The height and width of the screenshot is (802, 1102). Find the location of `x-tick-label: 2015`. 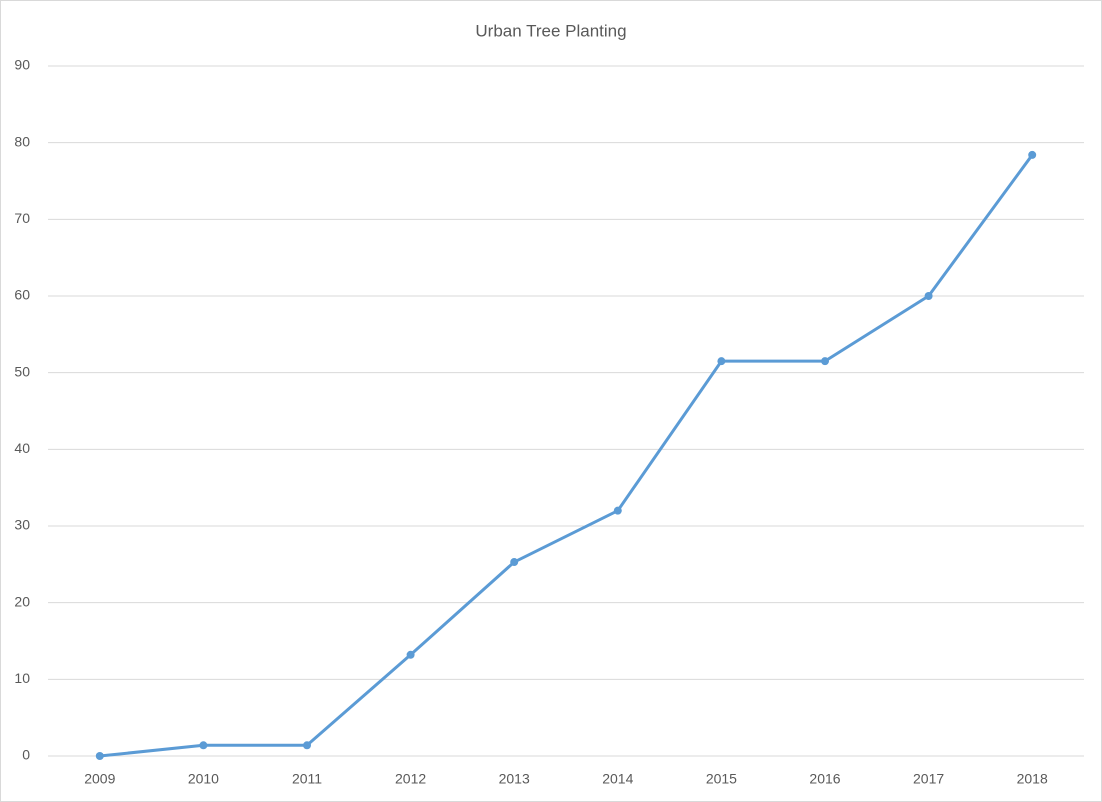

x-tick-label: 2015 is located at coordinates (721, 779).